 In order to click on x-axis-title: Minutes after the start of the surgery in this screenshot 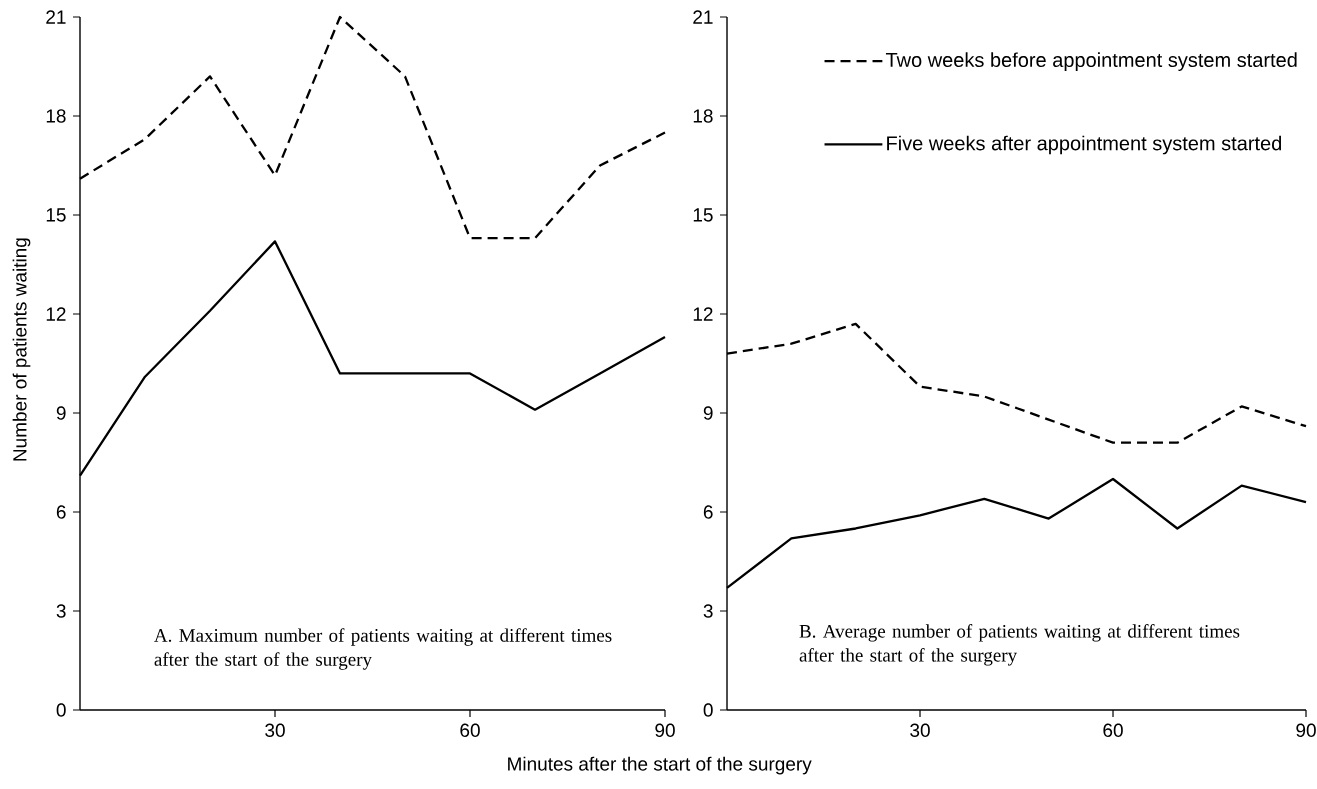, I will do `click(660, 765)`.